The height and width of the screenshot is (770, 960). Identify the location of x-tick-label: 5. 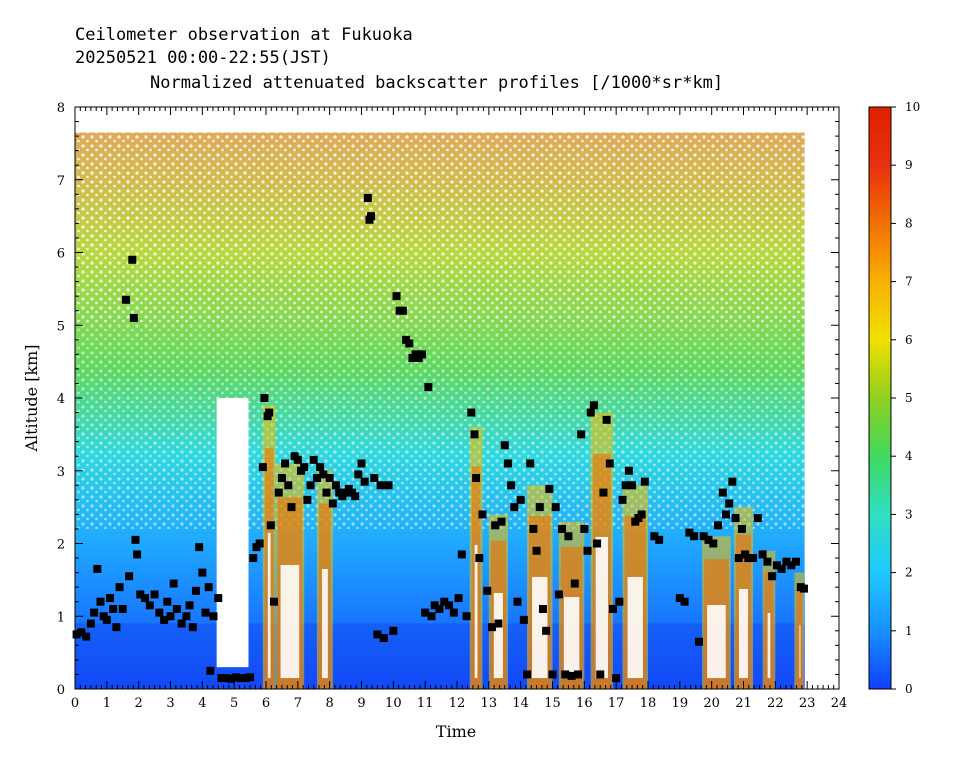
(234, 703).